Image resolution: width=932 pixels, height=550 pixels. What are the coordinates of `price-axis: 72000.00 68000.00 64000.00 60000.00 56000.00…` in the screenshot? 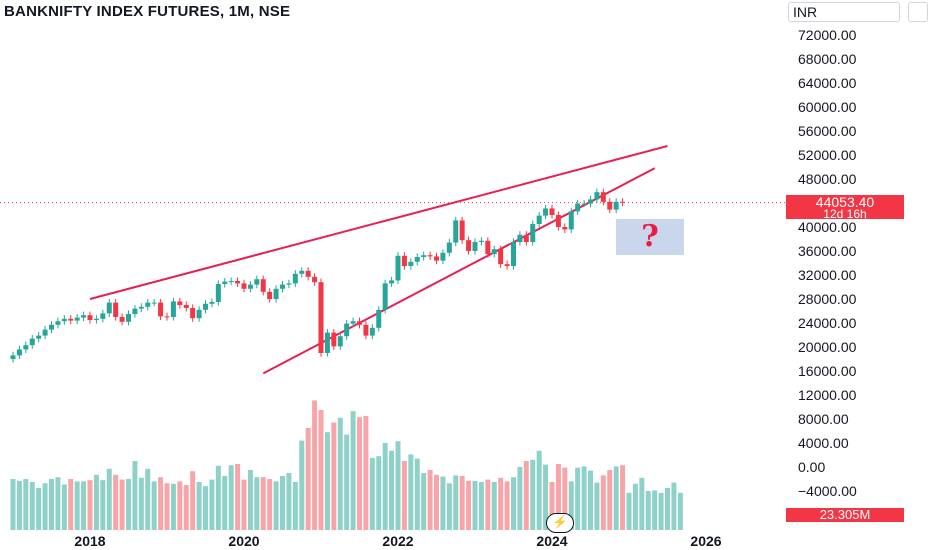 It's located at (827, 263).